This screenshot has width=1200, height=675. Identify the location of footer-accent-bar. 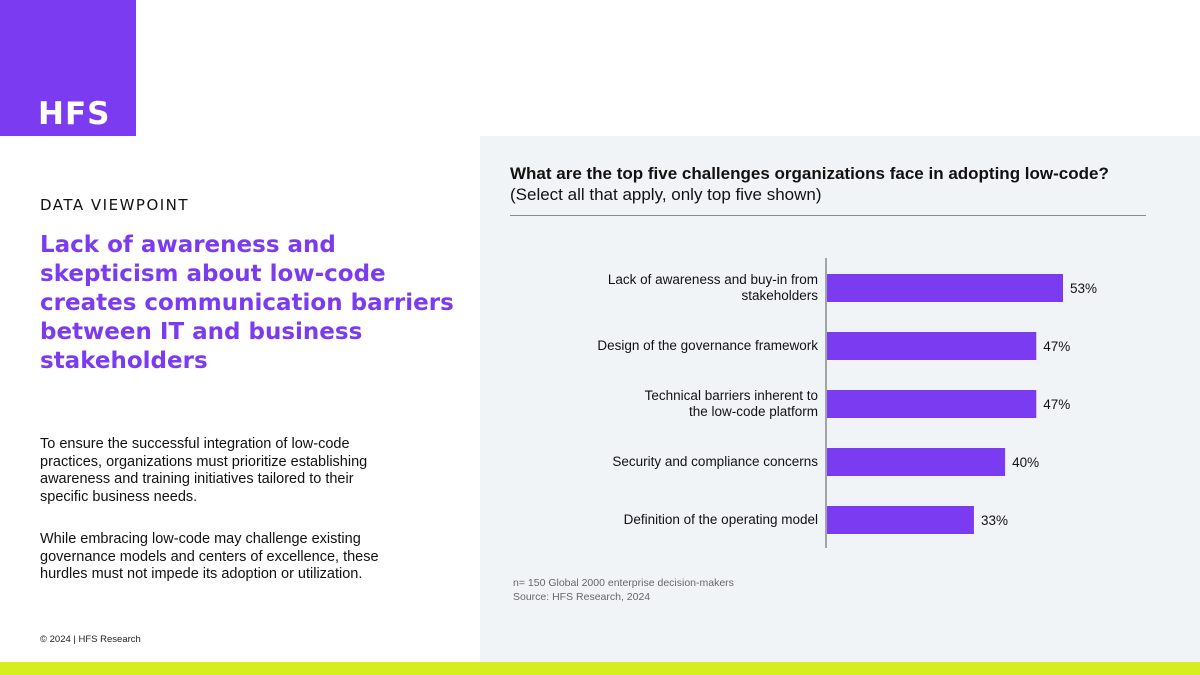
(600, 668).